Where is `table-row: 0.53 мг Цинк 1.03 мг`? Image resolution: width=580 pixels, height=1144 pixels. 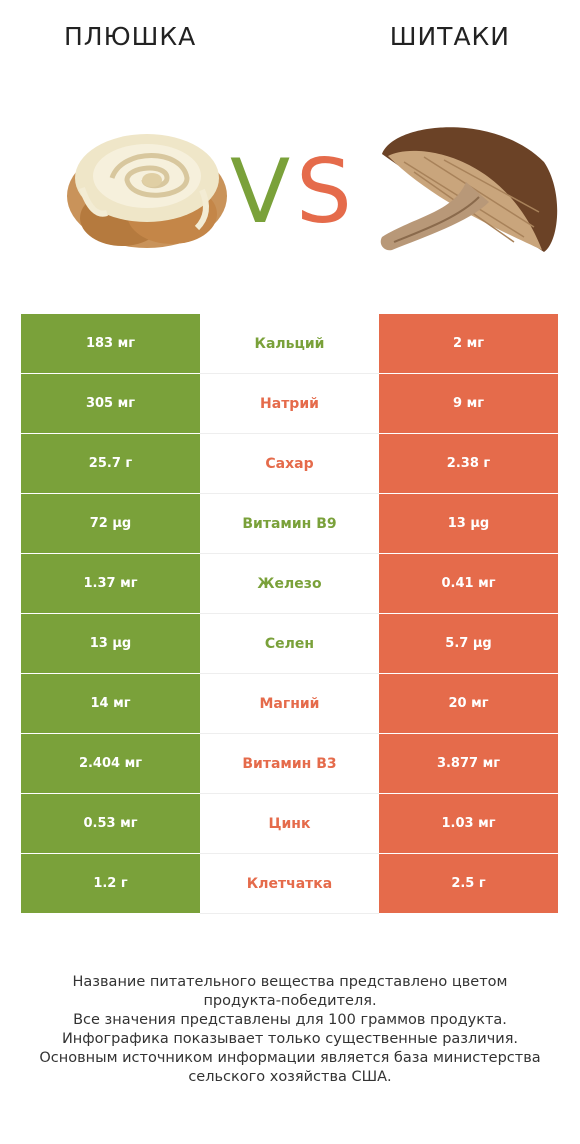 table-row: 0.53 мг Цинк 1.03 мг is located at coordinates (289, 824).